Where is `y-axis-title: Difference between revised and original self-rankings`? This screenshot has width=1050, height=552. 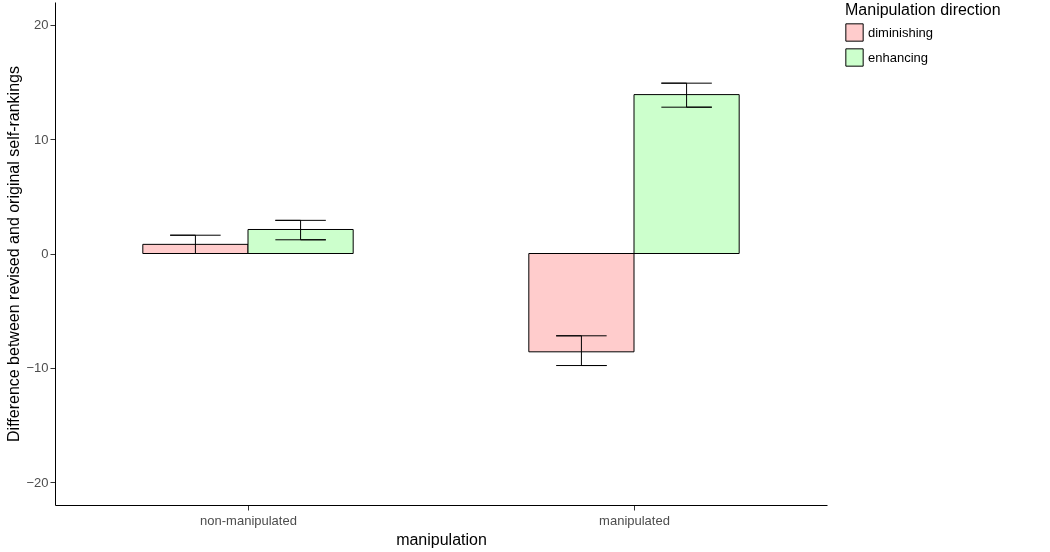 y-axis-title: Difference between revised and original self-rankings is located at coordinates (14, 254).